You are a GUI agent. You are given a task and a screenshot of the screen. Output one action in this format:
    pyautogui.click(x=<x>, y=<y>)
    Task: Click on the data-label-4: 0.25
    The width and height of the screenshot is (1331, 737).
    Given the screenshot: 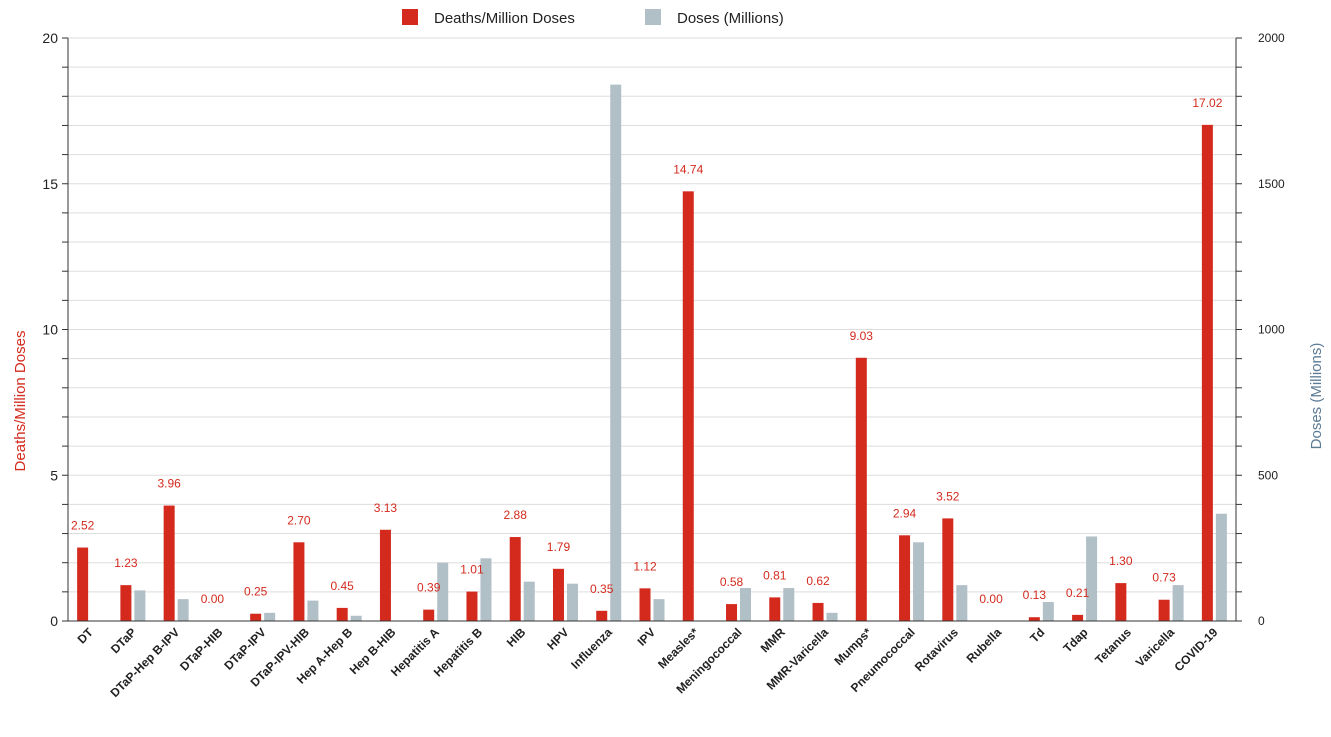 What is the action you would take?
    pyautogui.click(x=256, y=592)
    